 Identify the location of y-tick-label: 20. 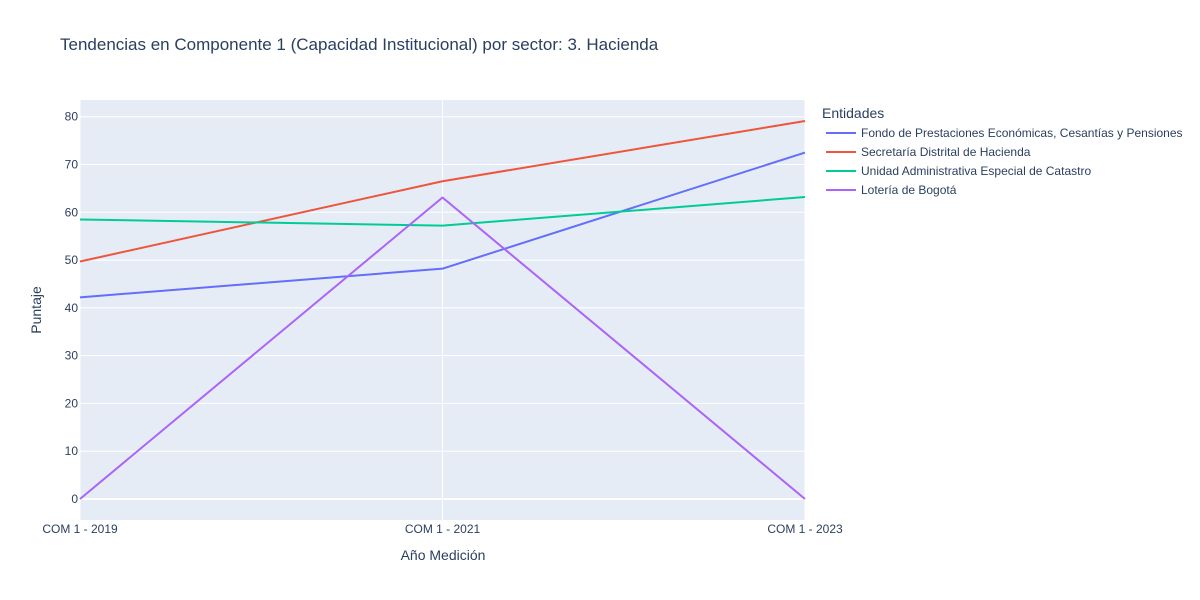
(72, 403).